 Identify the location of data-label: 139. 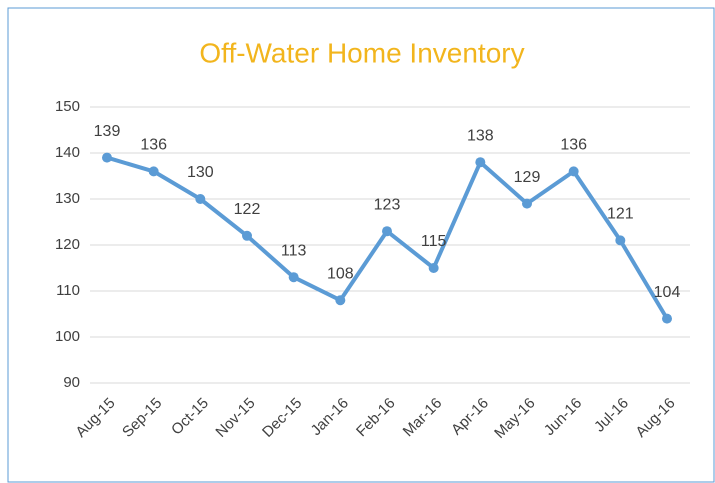
(107, 131).